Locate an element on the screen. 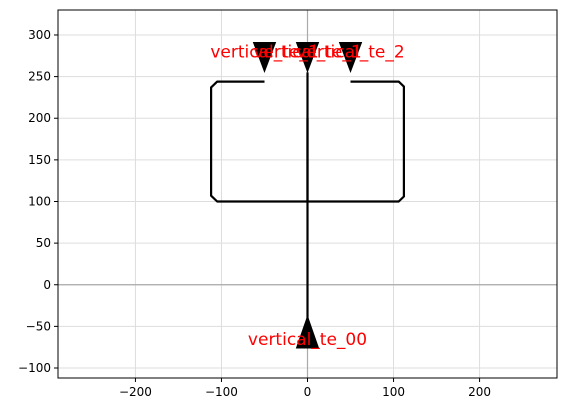 The image size is (563, 413). port-label: vertical_te_2 is located at coordinates (350, 53).